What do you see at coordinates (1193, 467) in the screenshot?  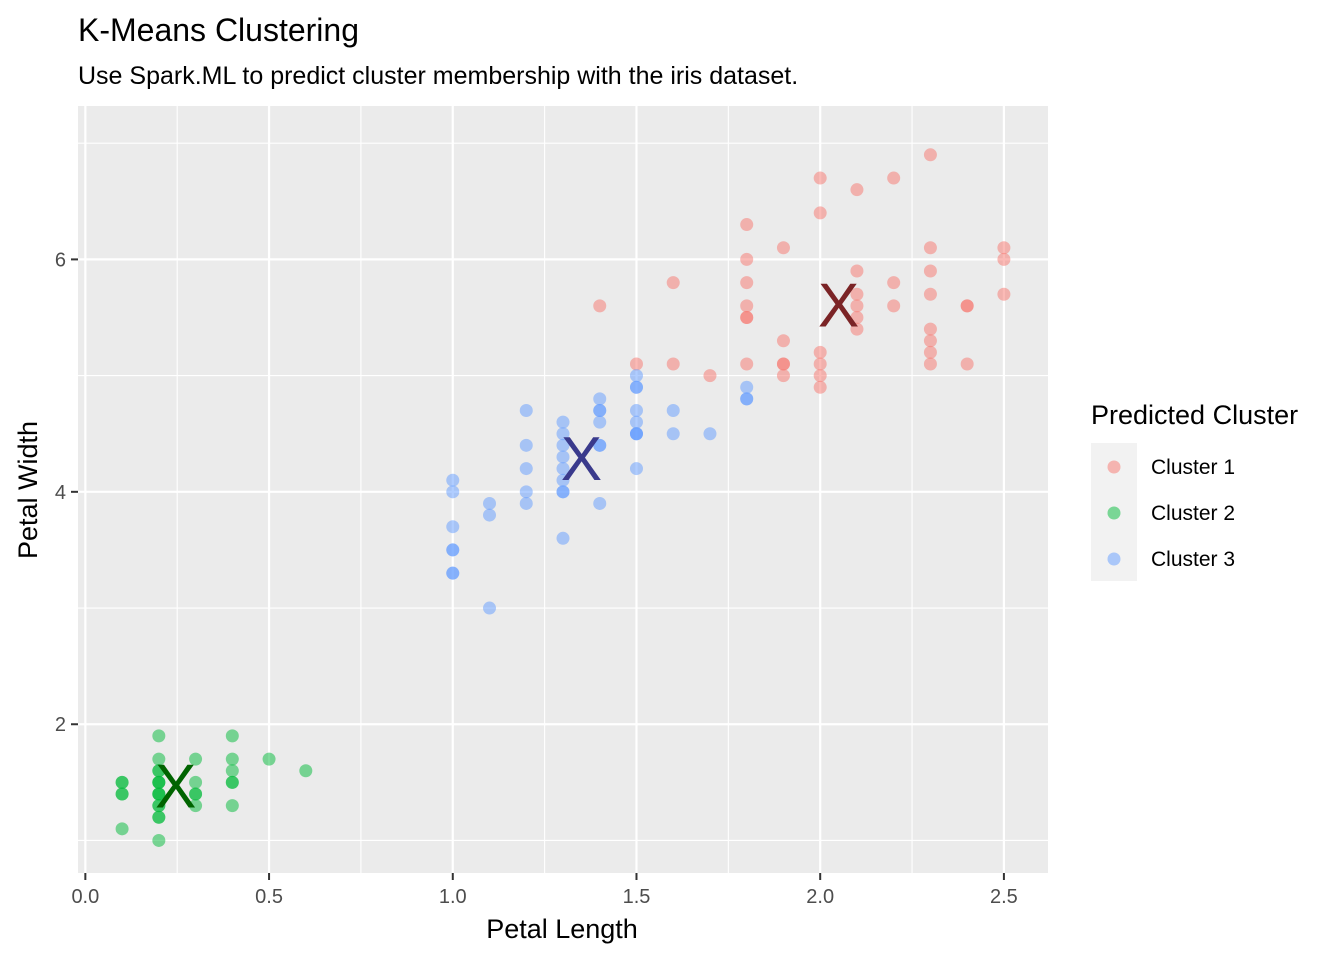 I see `legend-label-cluster-1: Cluster 1` at bounding box center [1193, 467].